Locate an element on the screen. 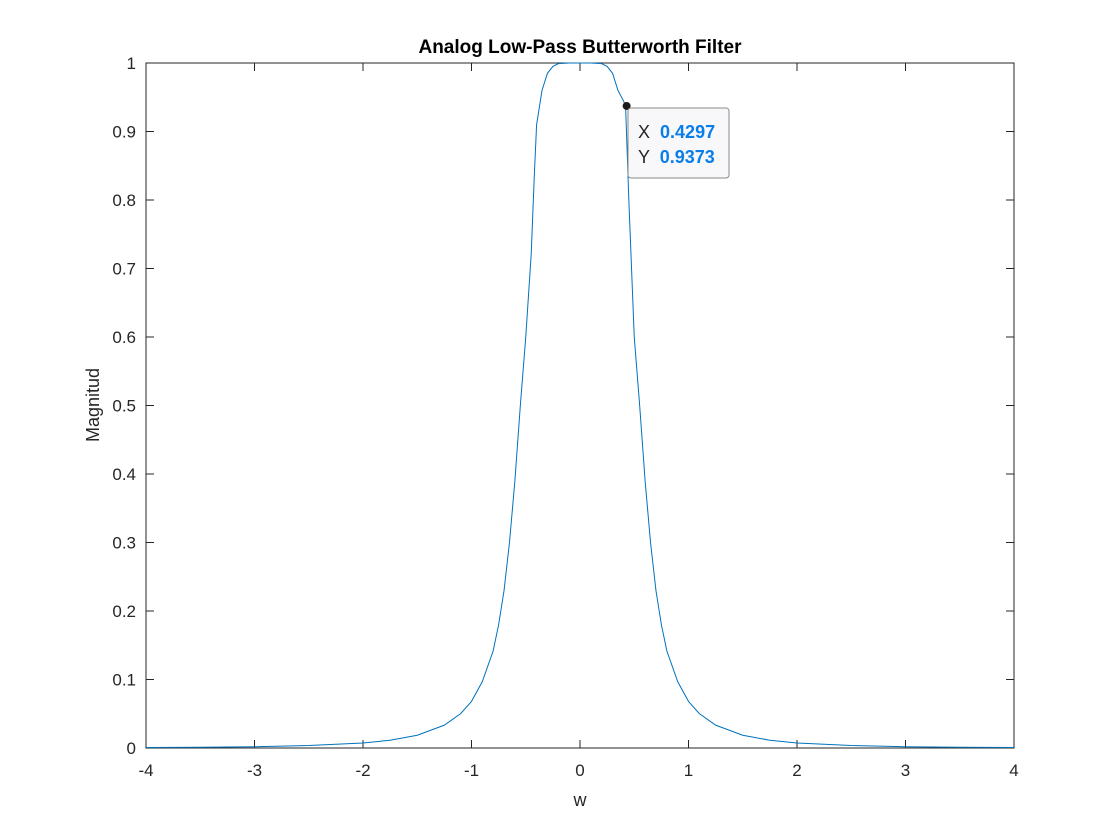 This screenshot has height=840, width=1120. y-tick-label: 0 is located at coordinates (131, 748).